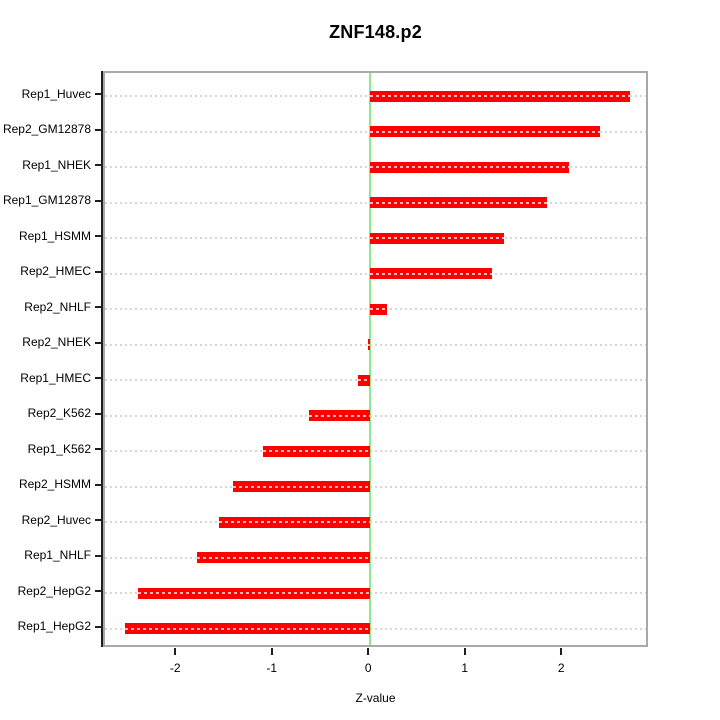 Image resolution: width=720 pixels, height=720 pixels. Describe the element at coordinates (59, 448) in the screenshot. I see `y-tick-label-Rep1_K562: Rep1_K562` at that location.